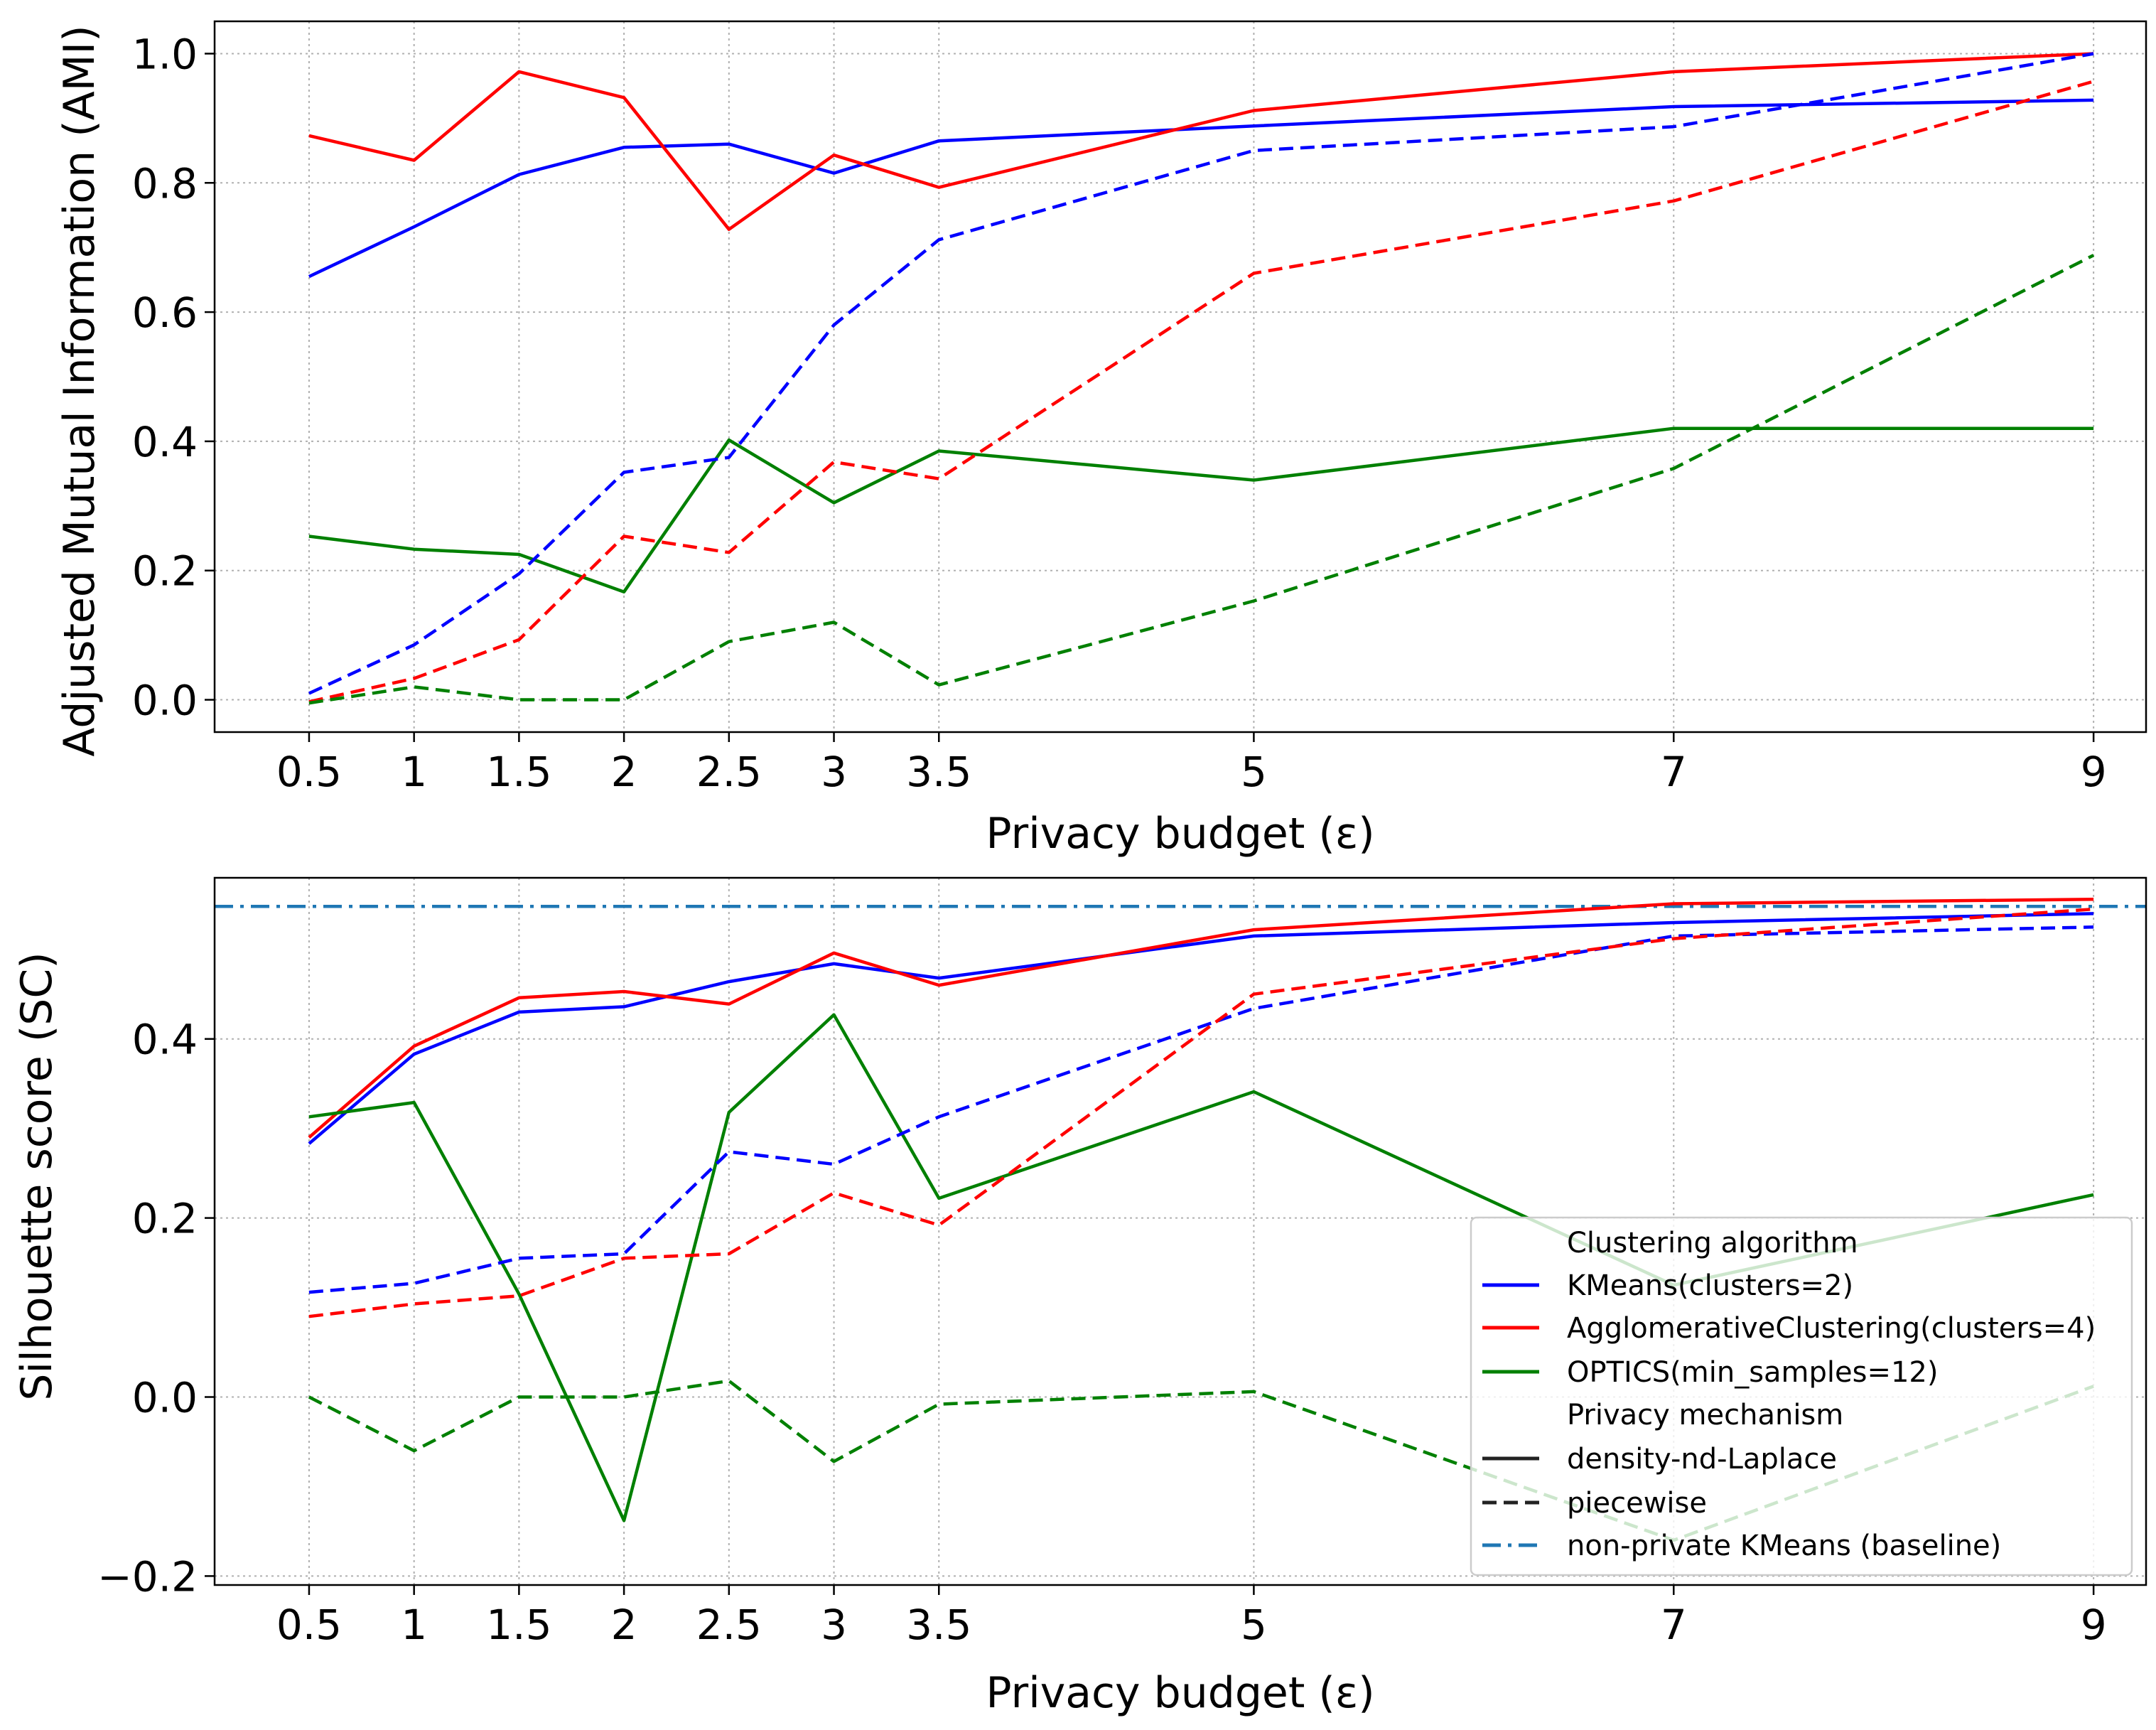  Describe the element at coordinates (729, 772) in the screenshot. I see `ami-x-tick-label: 2.5` at that location.